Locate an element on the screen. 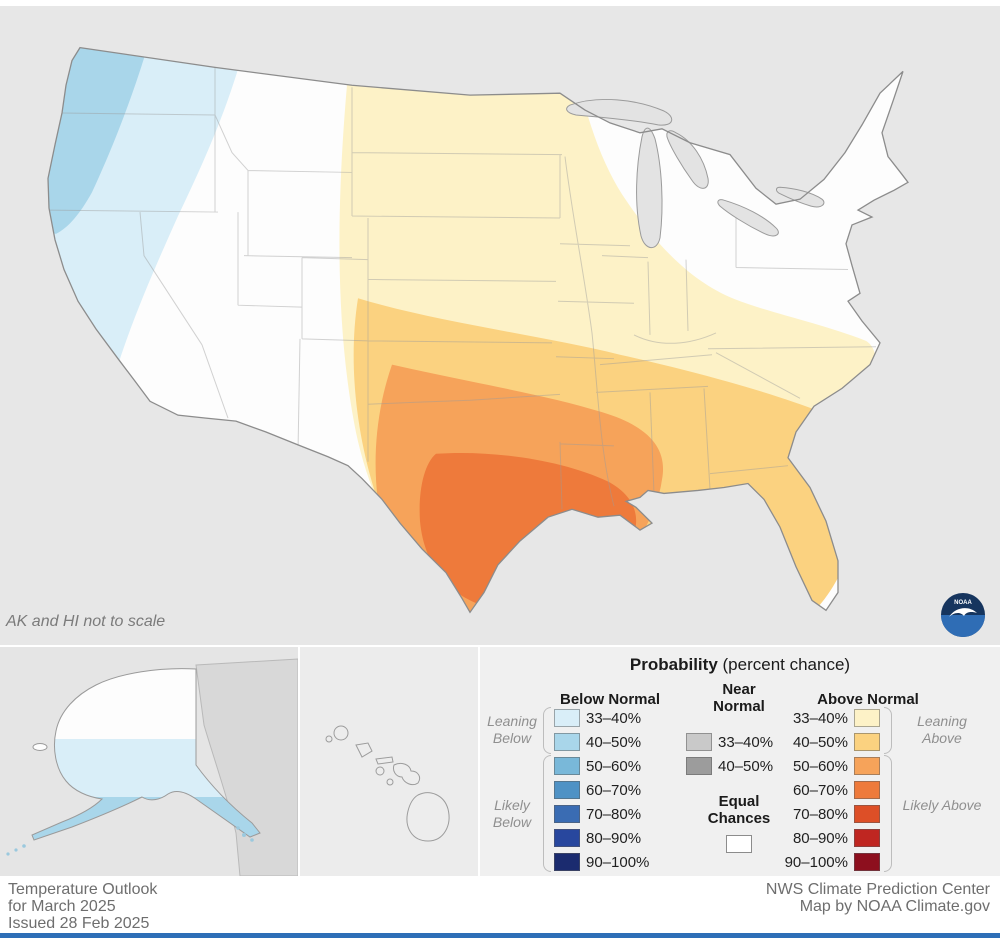  alaska-inset-panel is located at coordinates (149, 761).